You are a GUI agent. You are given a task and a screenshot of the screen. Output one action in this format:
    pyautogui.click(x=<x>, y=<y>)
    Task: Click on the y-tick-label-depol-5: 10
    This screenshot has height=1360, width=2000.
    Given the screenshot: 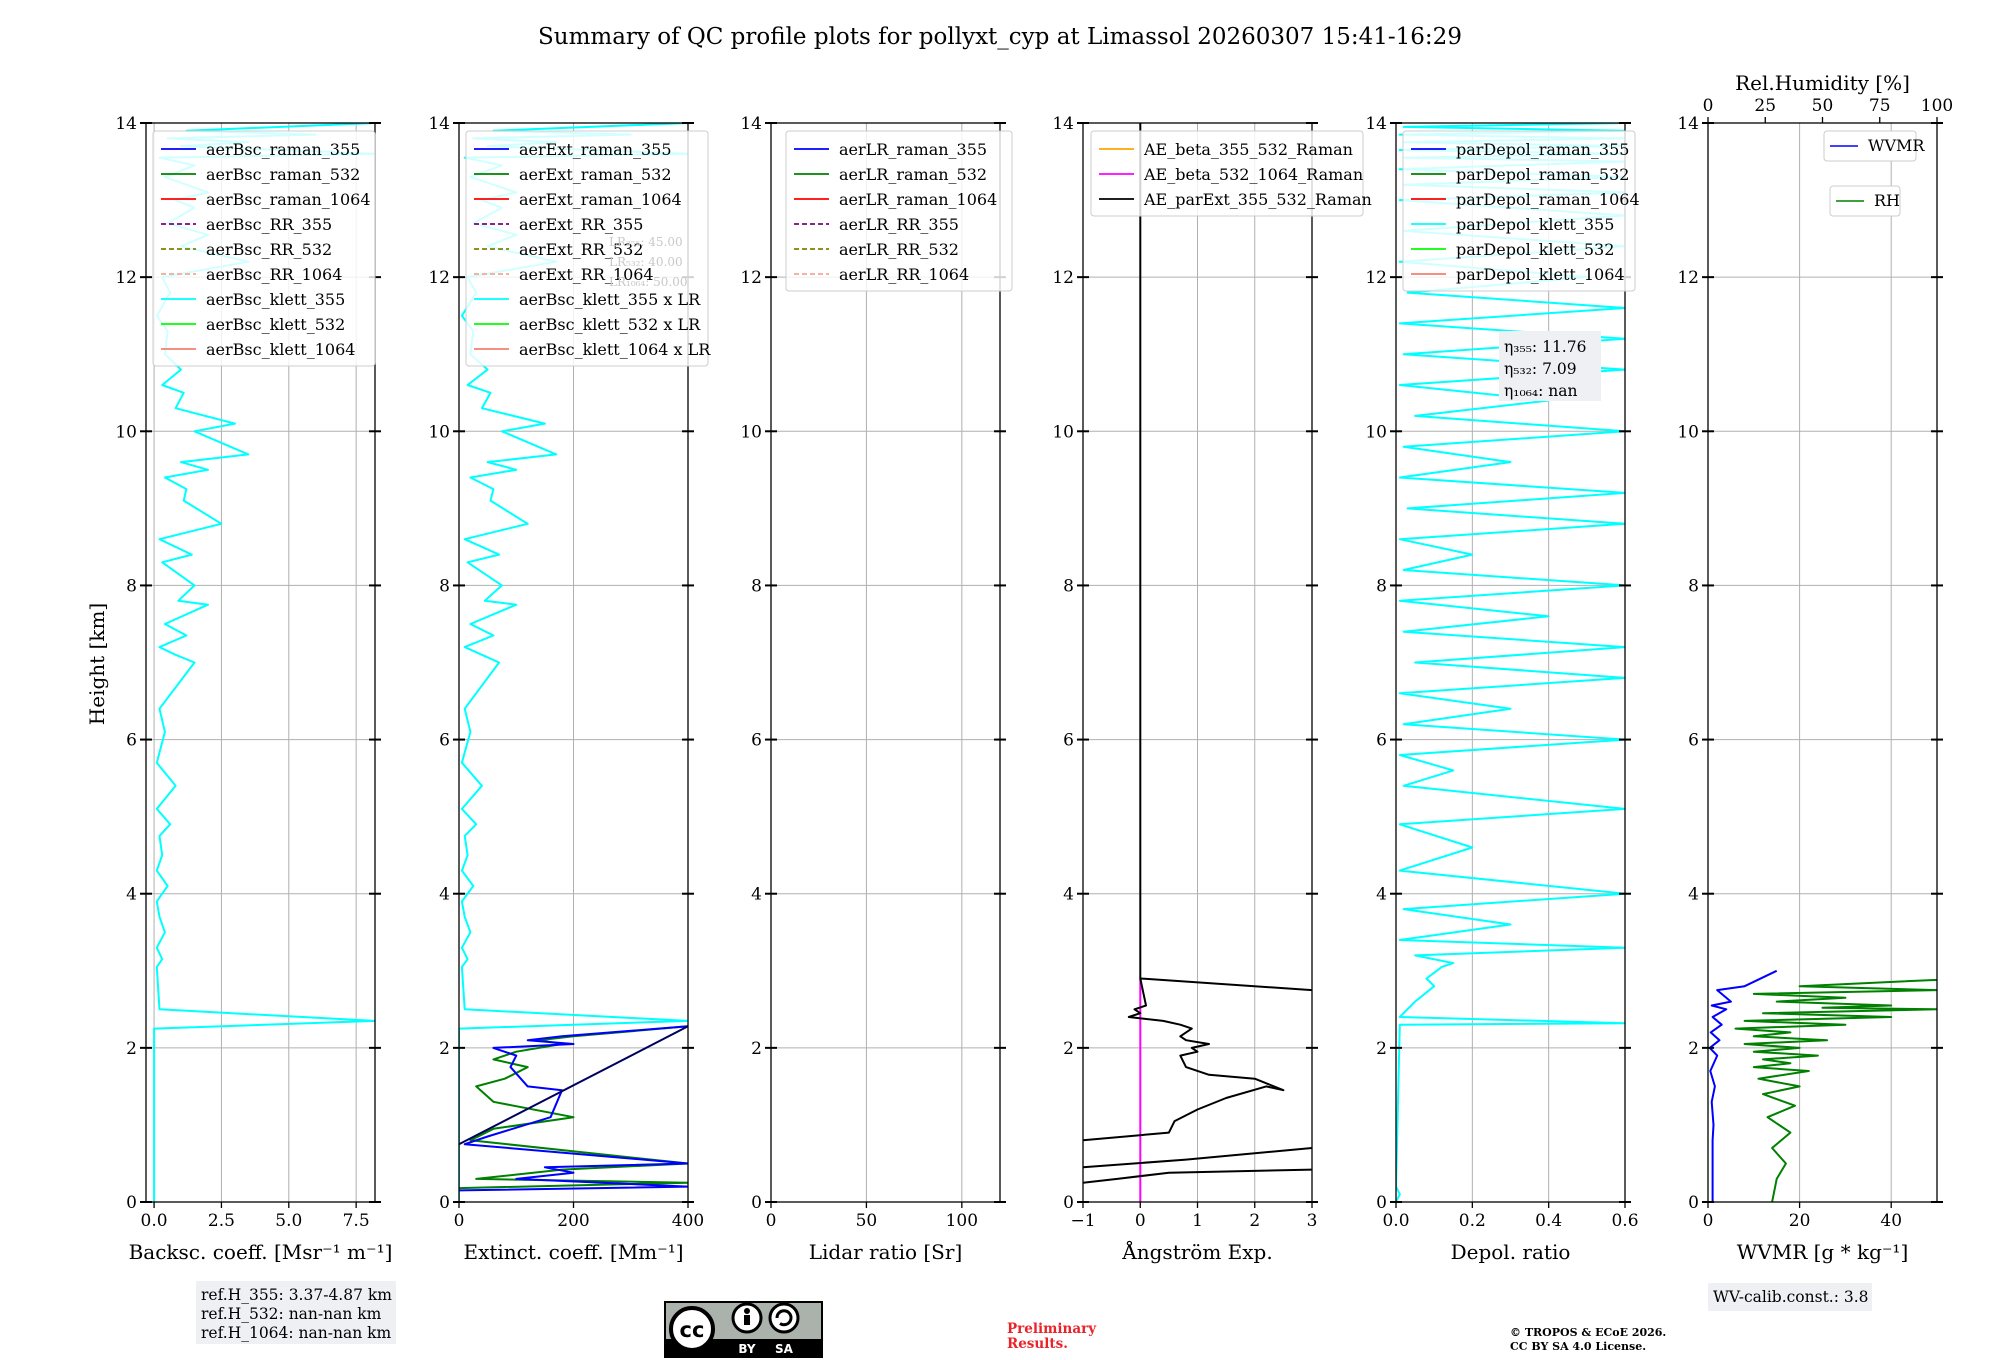 What is the action you would take?
    pyautogui.click(x=1376, y=432)
    